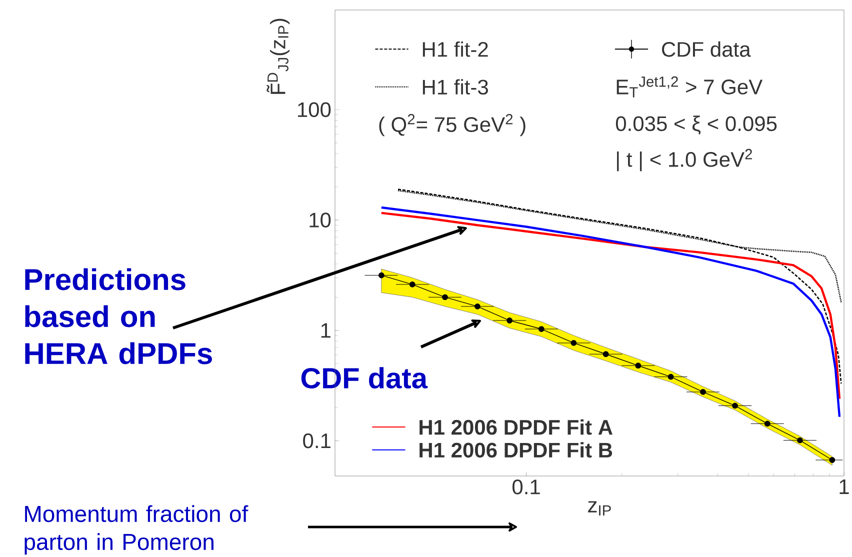 The image size is (852, 557). I want to click on y-tick-label: 1, so click(325, 330).